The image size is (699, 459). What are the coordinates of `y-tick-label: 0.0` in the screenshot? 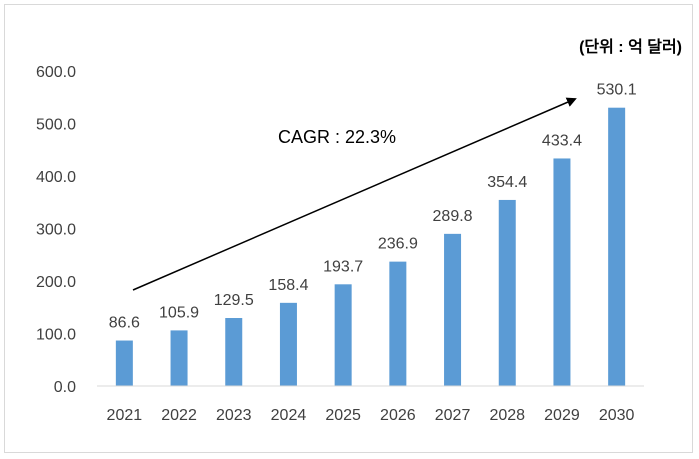 It's located at (65, 387).